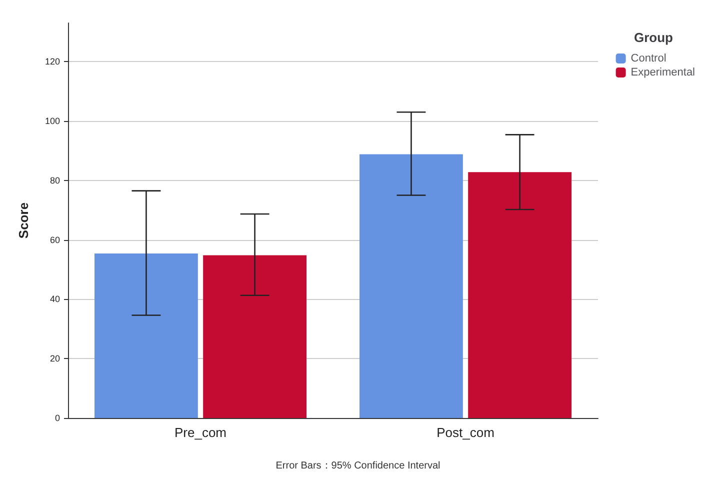 This screenshot has width=719, height=490. What do you see at coordinates (55, 180) in the screenshot?
I see `y-tick-label: 80` at bounding box center [55, 180].